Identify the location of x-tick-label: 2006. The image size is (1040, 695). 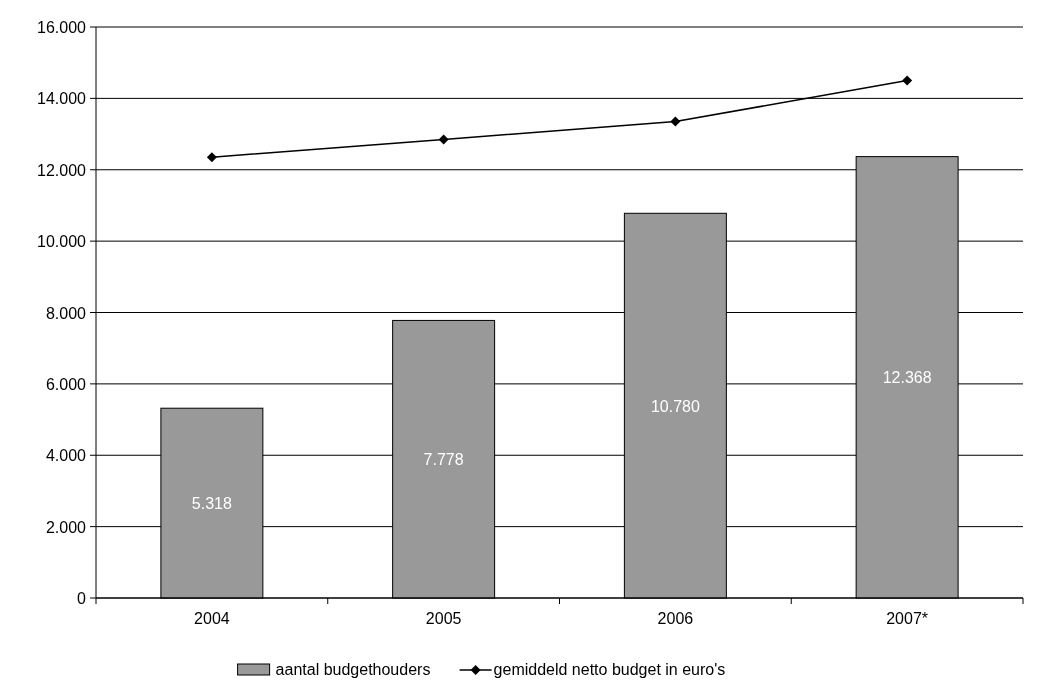
(675, 618).